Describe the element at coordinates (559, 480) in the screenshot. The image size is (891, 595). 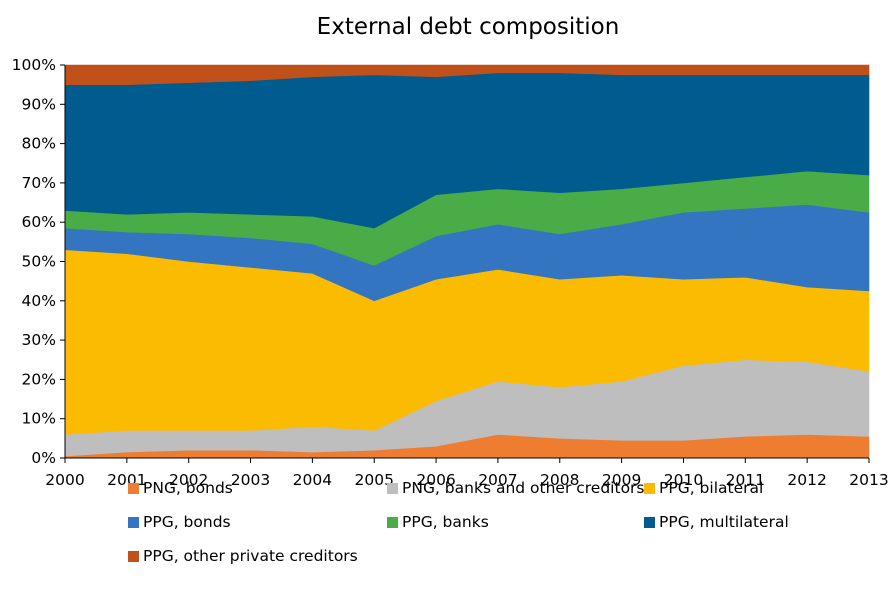
I see `x-tick-label: 2008` at that location.